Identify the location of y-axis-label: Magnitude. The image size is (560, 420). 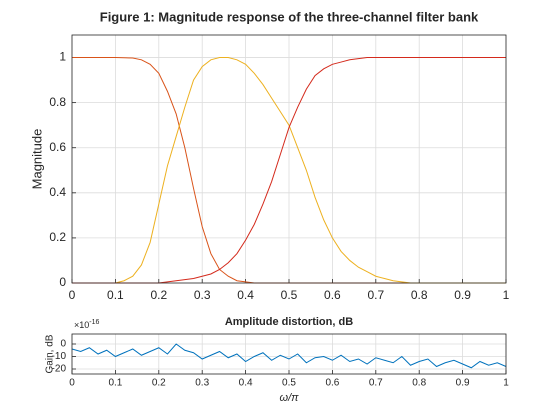
(36, 159).